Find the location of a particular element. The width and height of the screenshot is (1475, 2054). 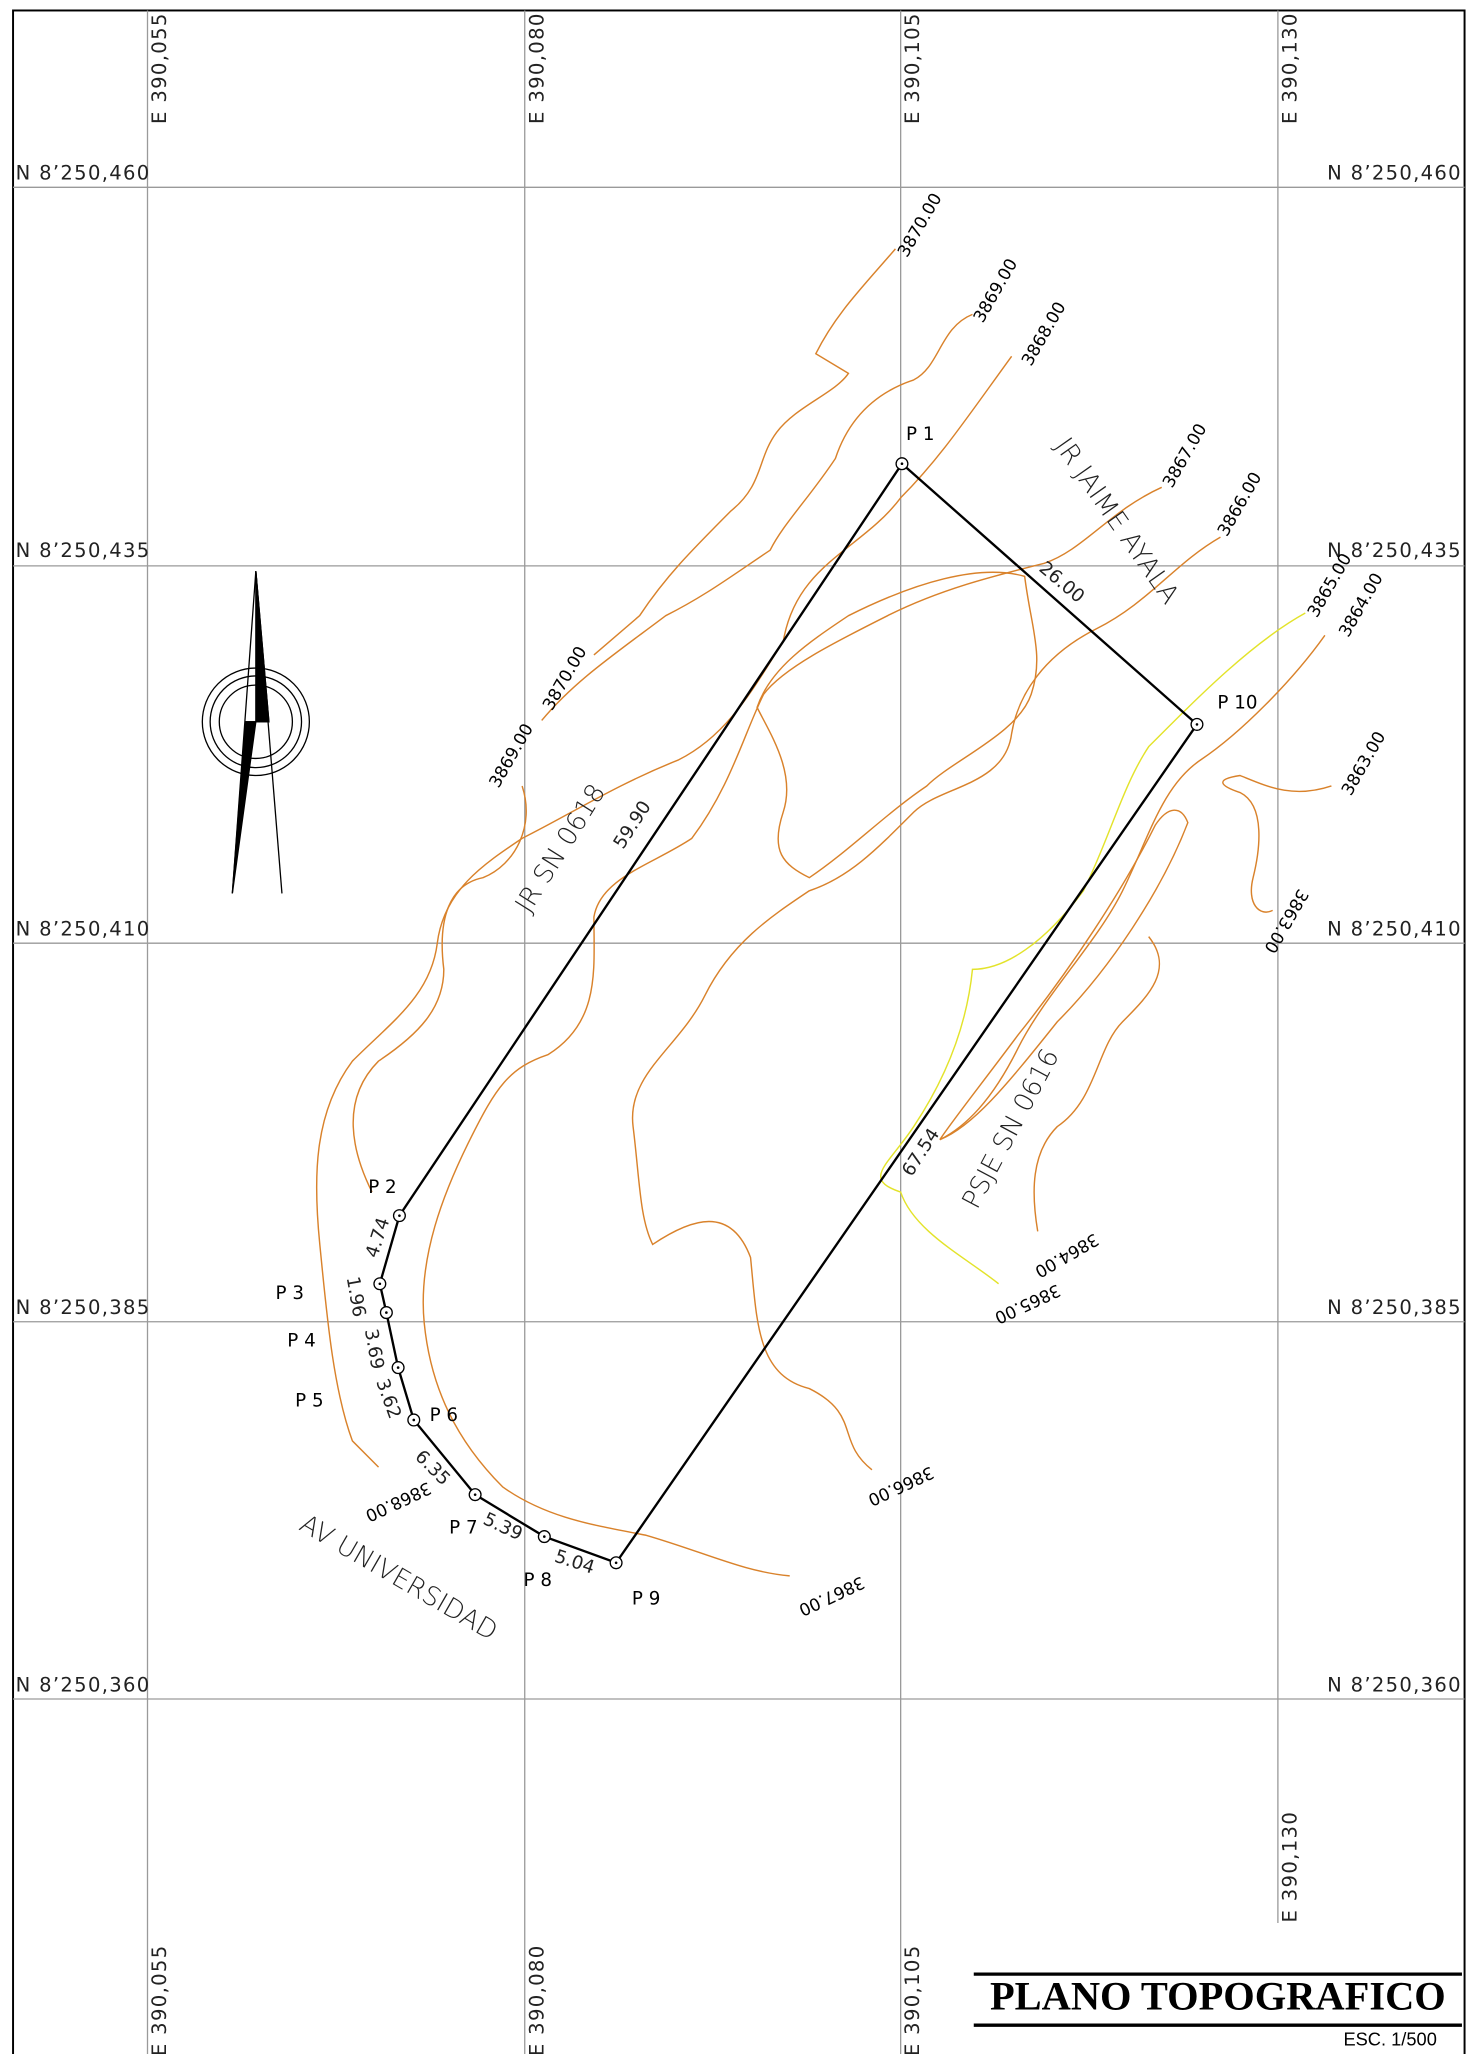

distance-label: 5.39 is located at coordinates (503, 1527).